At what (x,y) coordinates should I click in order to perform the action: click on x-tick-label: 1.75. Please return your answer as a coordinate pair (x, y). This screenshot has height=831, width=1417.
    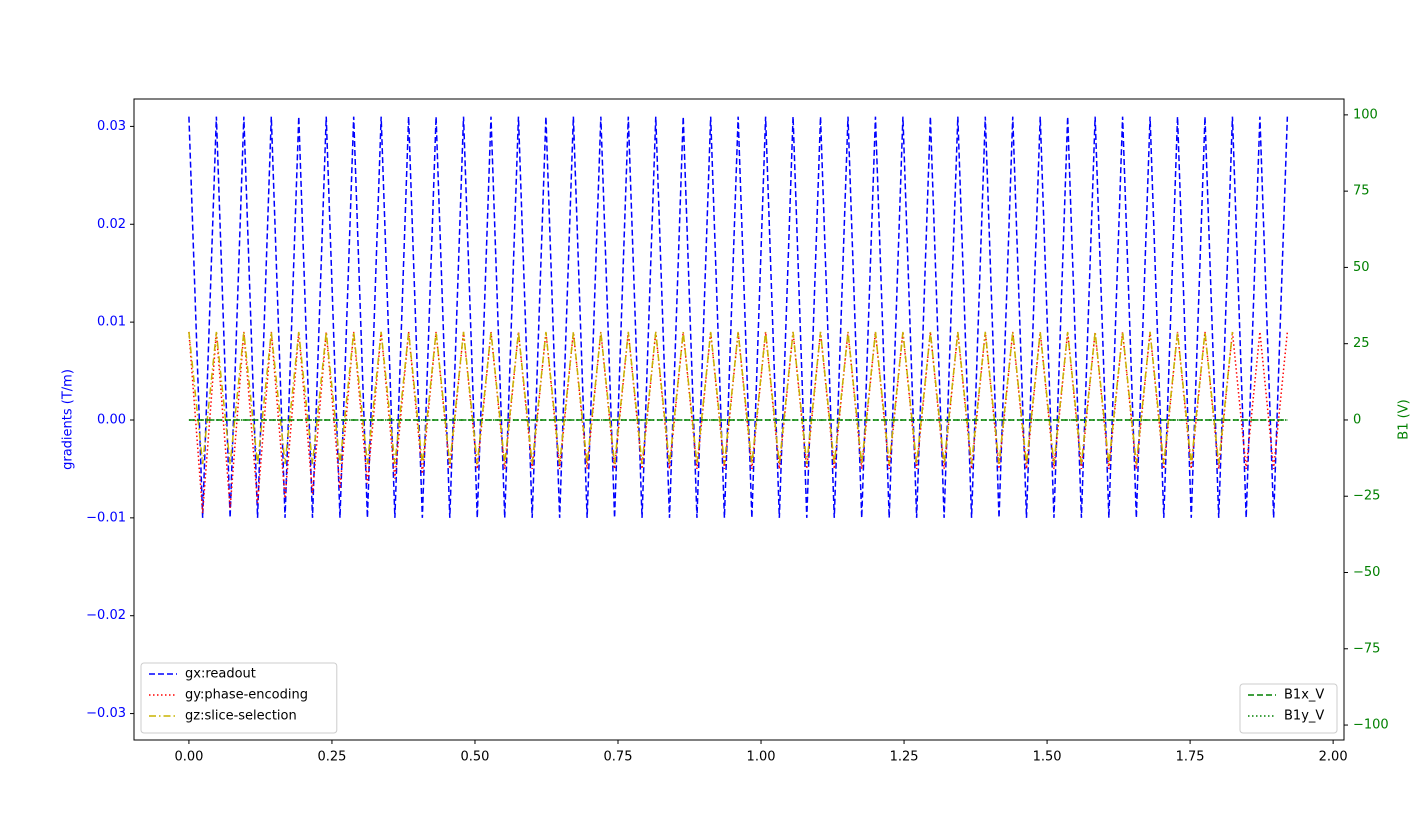
    Looking at the image, I should click on (1190, 757).